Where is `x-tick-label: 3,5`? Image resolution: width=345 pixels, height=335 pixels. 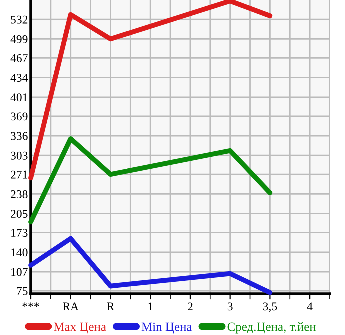 x-tick-label: 3,5 is located at coordinates (270, 307).